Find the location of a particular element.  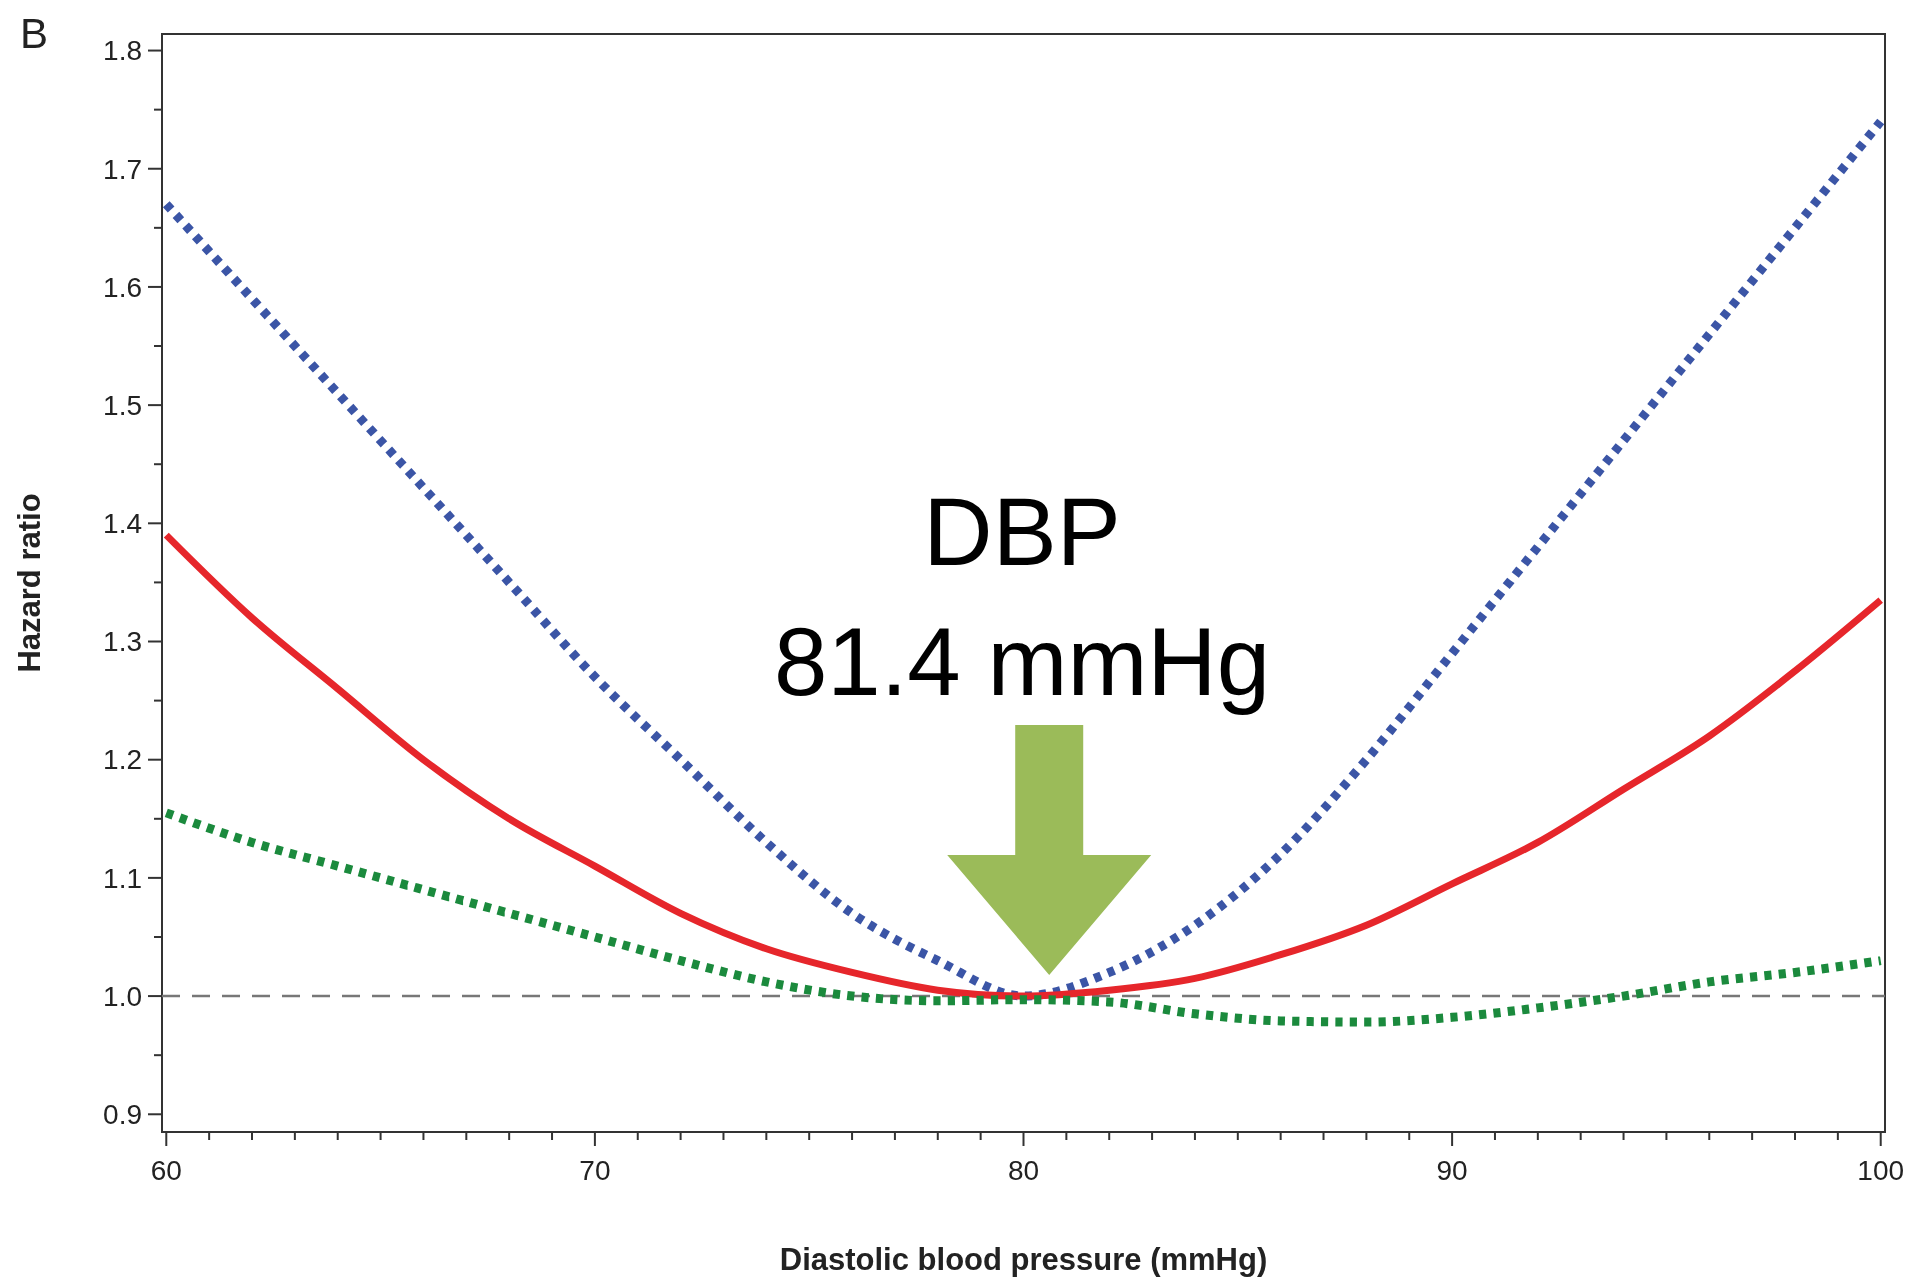

annotation: DBP is located at coordinates (1022, 531).